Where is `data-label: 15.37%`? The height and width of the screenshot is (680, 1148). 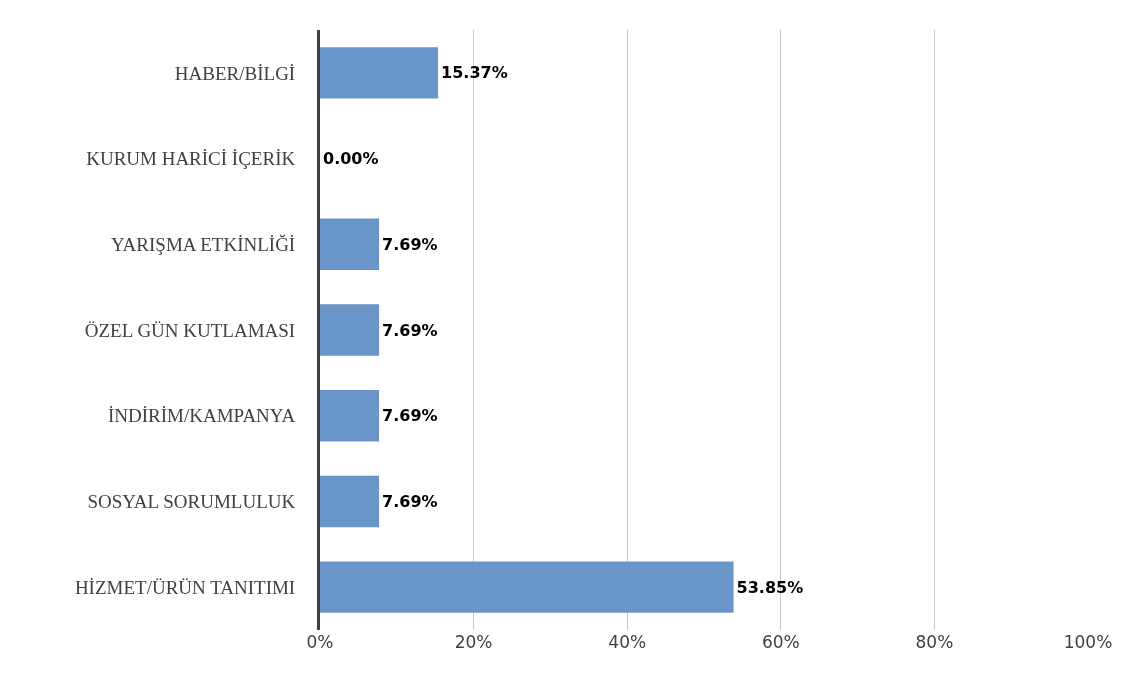
data-label: 15.37% is located at coordinates (474, 73).